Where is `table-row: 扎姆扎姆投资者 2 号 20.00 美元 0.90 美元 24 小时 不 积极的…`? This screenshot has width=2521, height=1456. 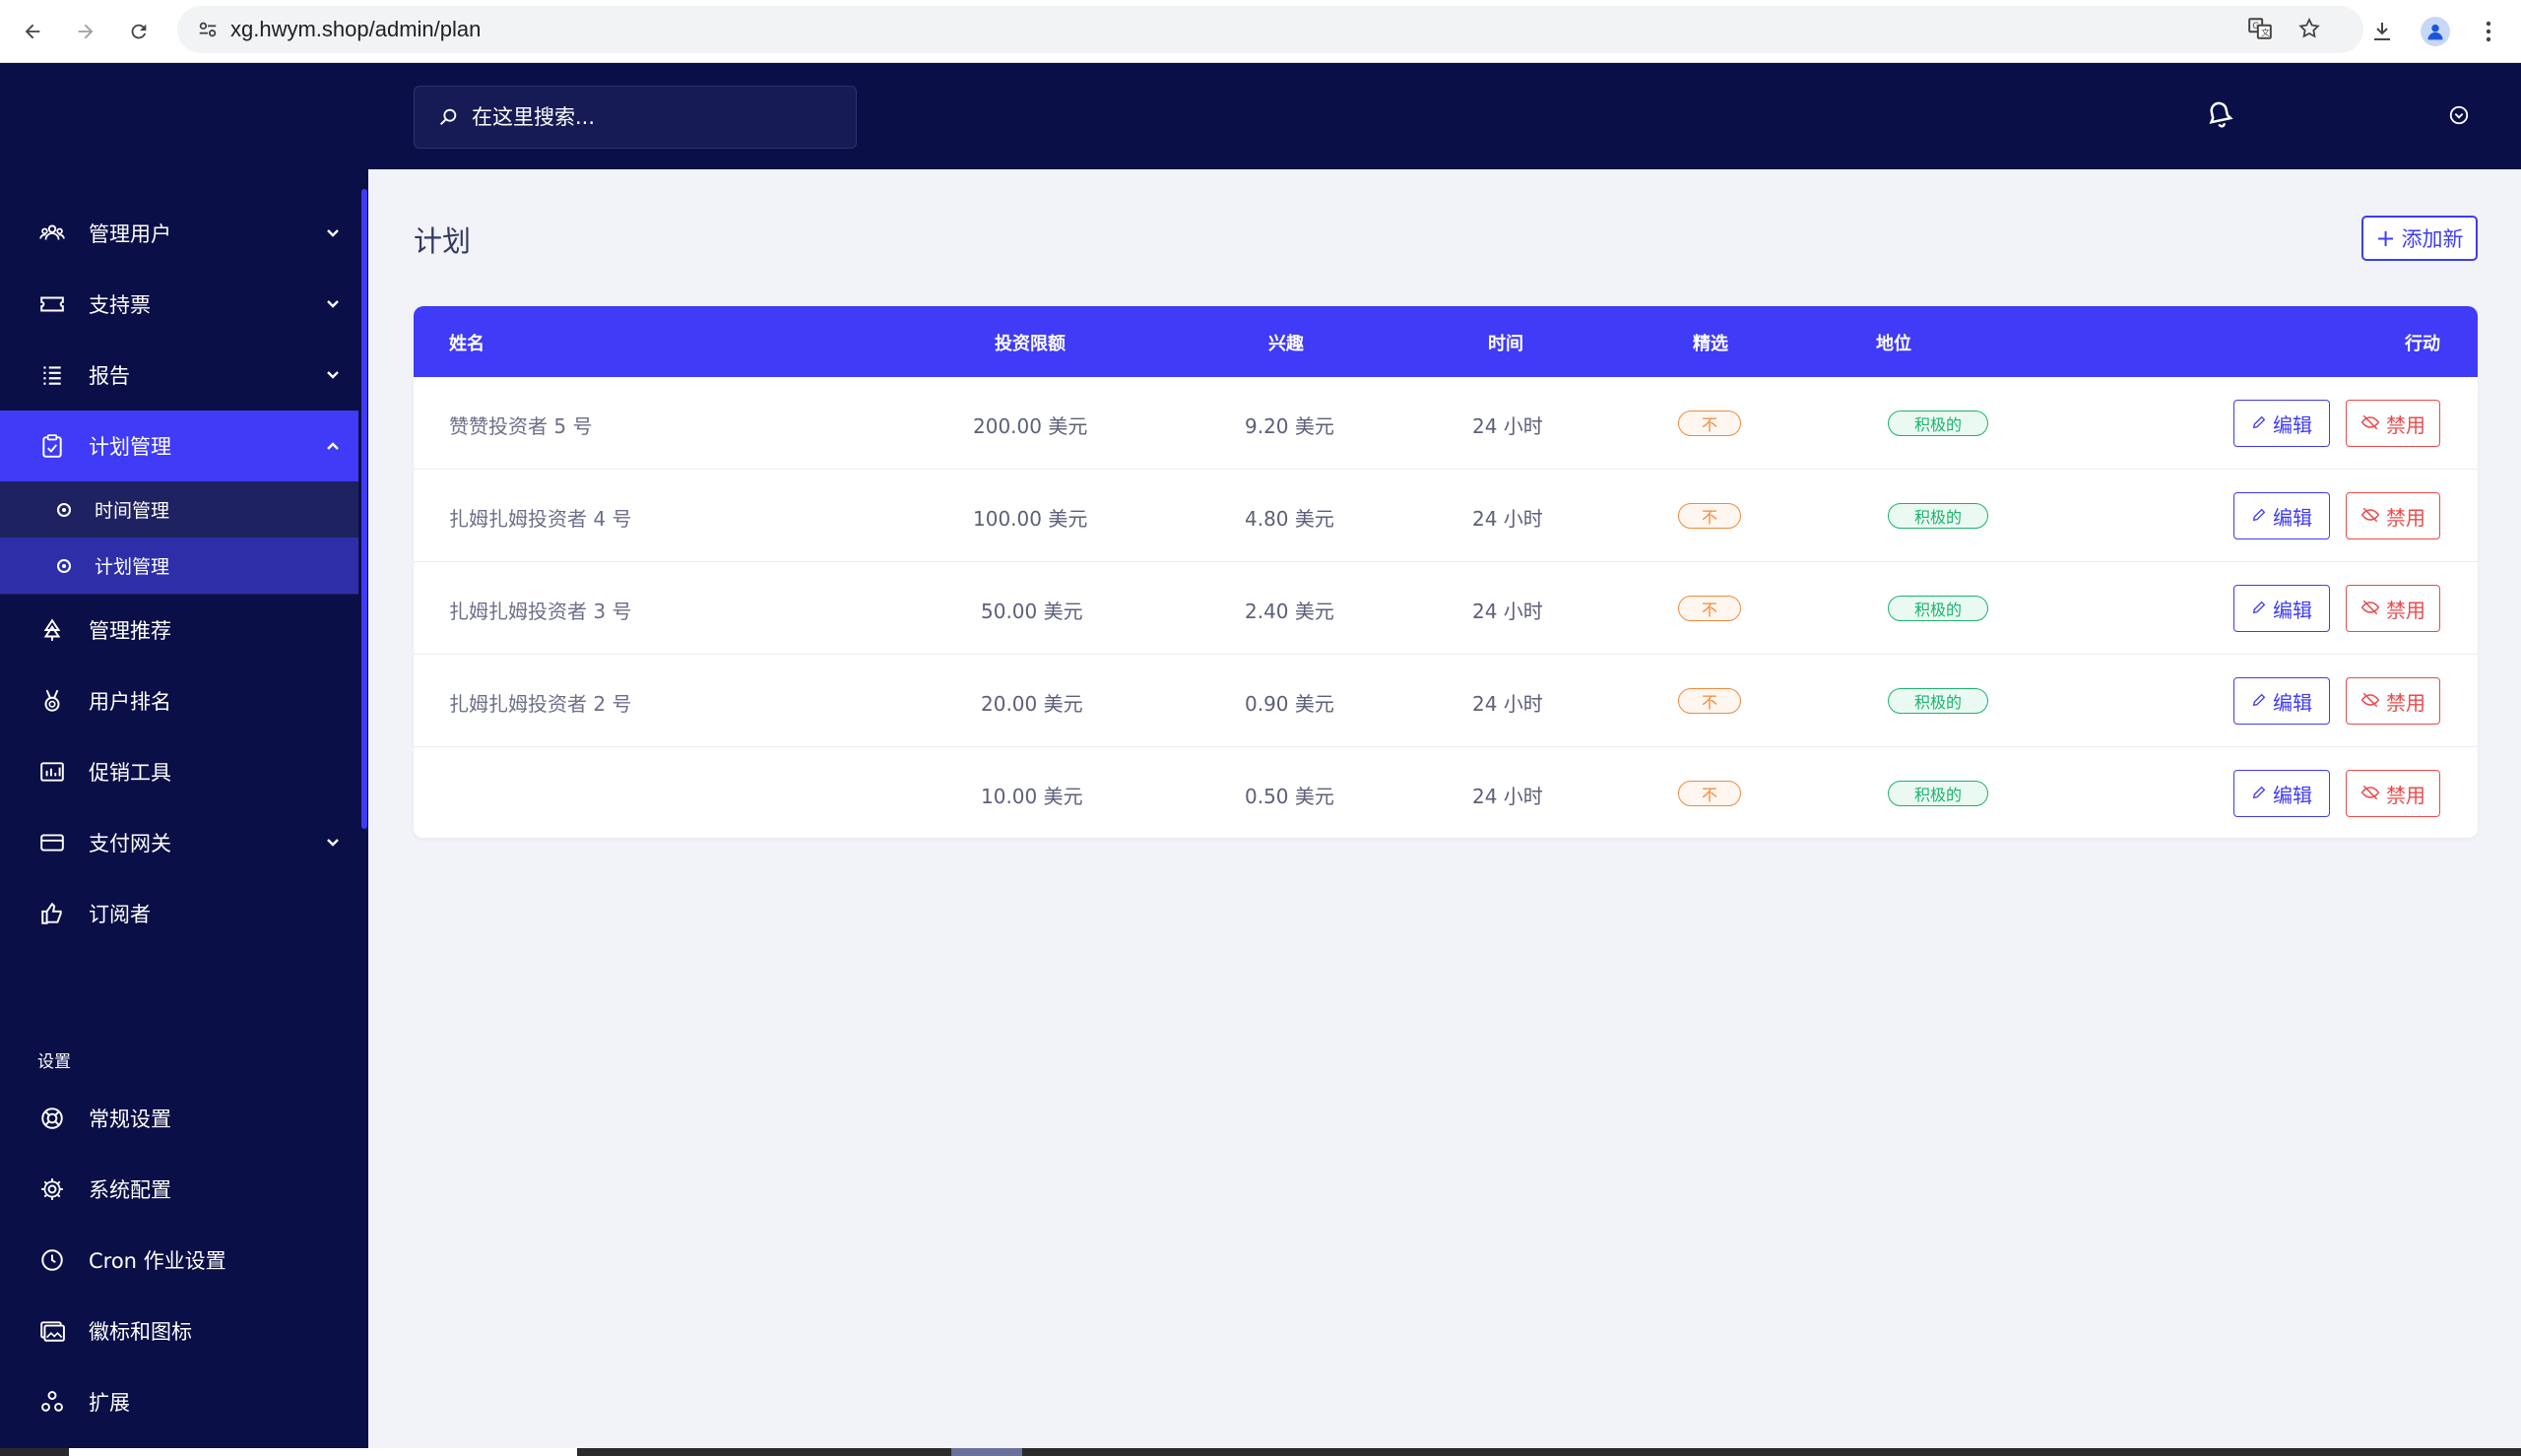 table-row: 扎姆扎姆投资者 2 号 20.00 美元 0.90 美元 24 小时 不 积极的… is located at coordinates (1446, 701).